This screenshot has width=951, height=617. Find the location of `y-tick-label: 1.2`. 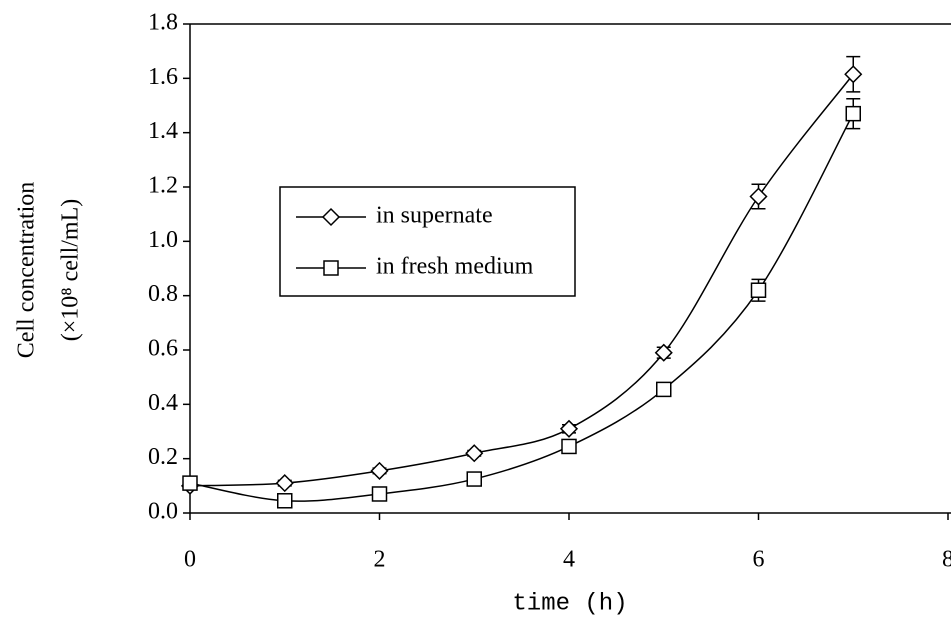

y-tick-label: 1.2 is located at coordinates (163, 186).